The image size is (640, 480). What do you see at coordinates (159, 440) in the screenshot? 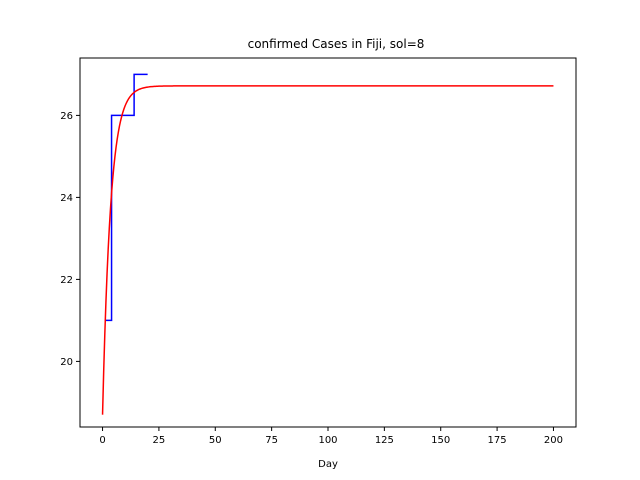
I see `x-tick-label: 25` at bounding box center [159, 440].